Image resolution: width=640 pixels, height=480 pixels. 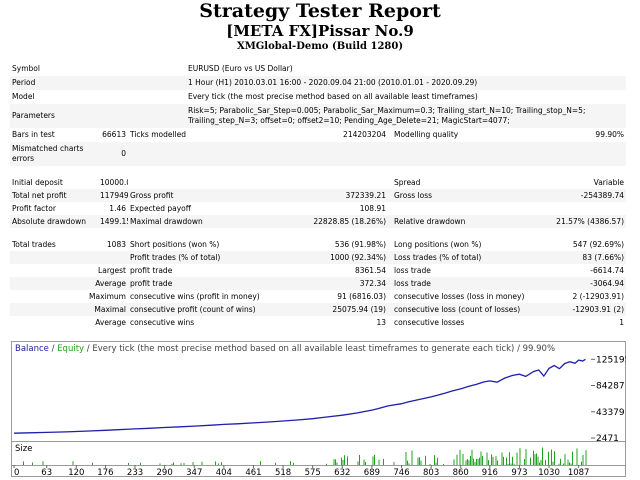 I want to click on profit-trades-value: 1000 (92.34%), so click(x=358, y=257).